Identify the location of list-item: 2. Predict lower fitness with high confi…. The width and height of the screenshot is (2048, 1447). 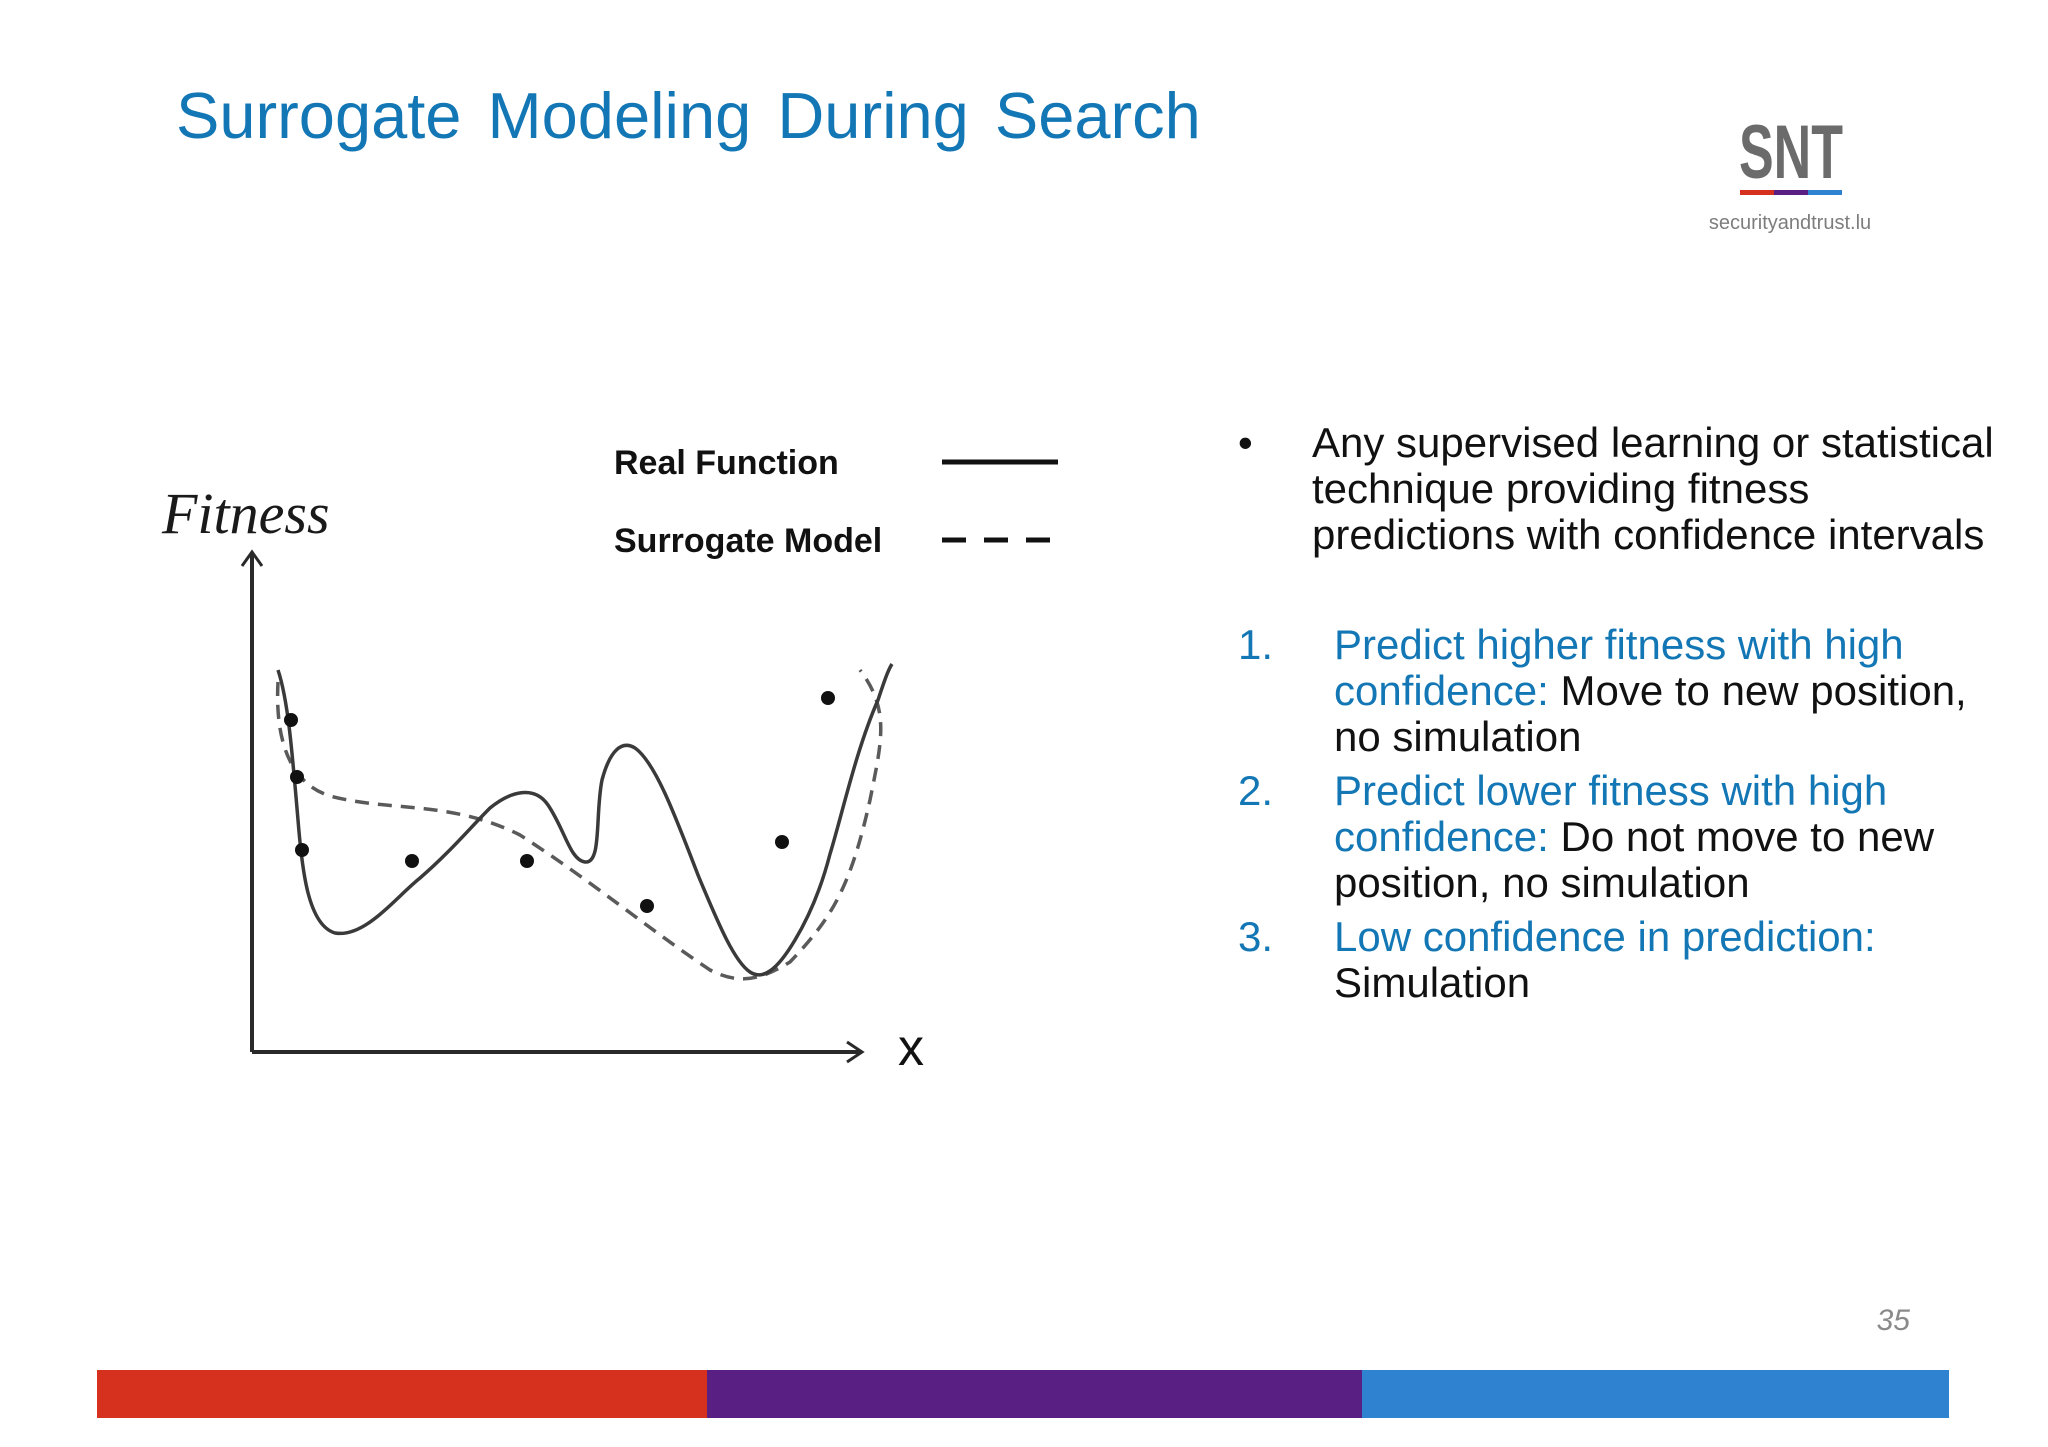
(1628, 837).